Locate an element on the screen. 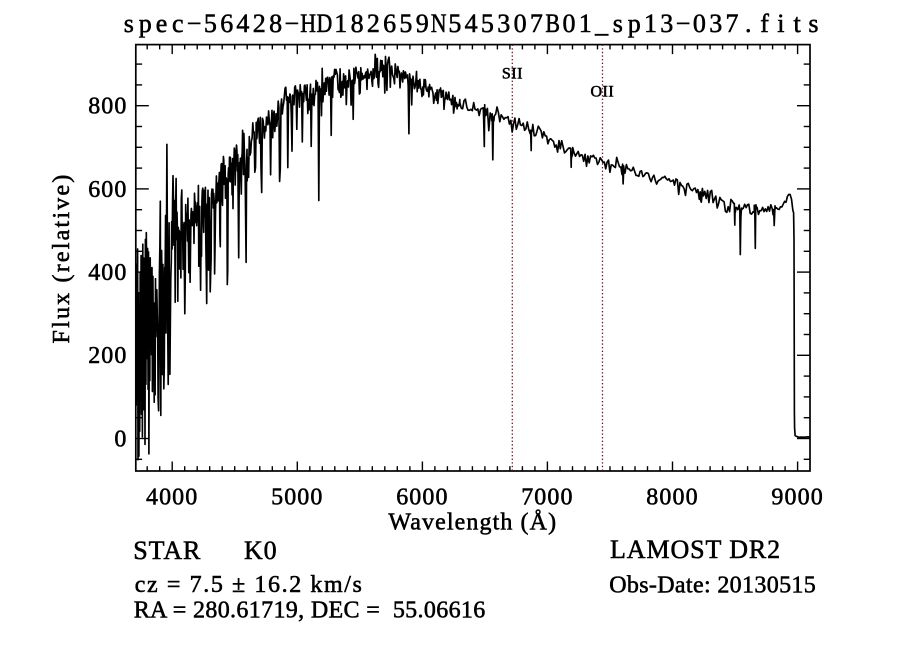  svg-text: 800 is located at coordinates (107, 107).